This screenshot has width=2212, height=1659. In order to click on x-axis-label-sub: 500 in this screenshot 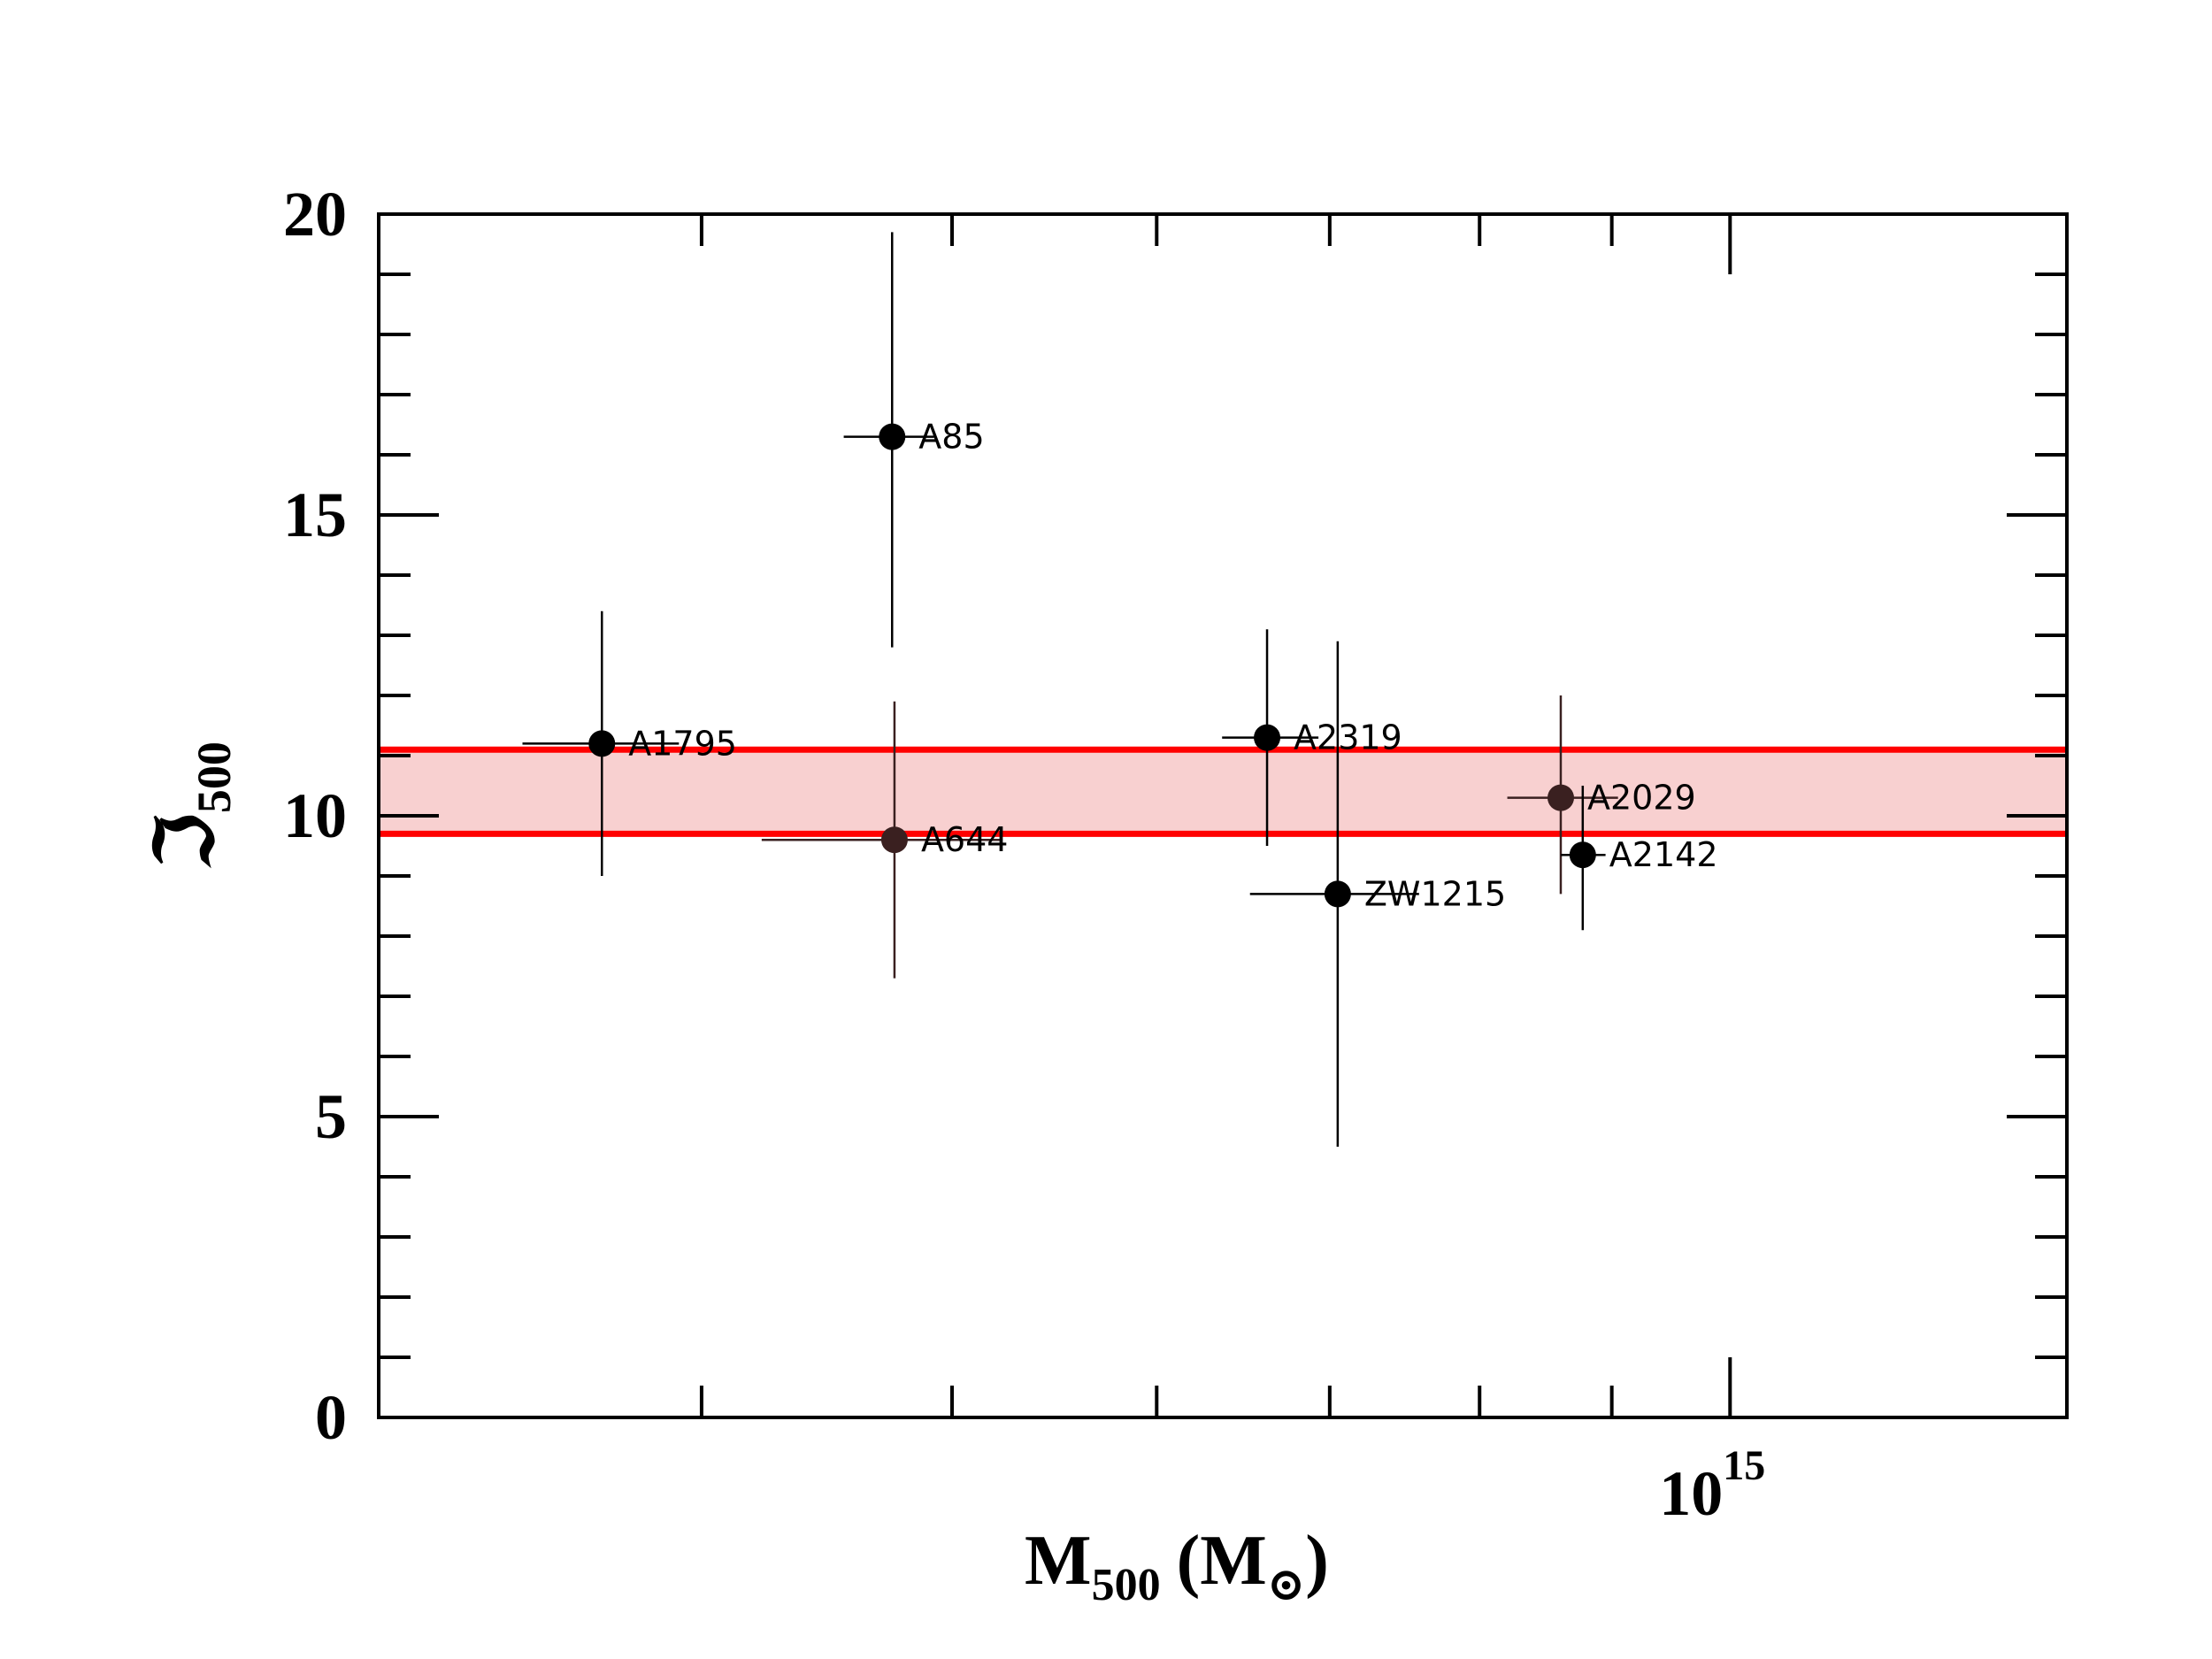, I will do `click(1127, 1585)`.